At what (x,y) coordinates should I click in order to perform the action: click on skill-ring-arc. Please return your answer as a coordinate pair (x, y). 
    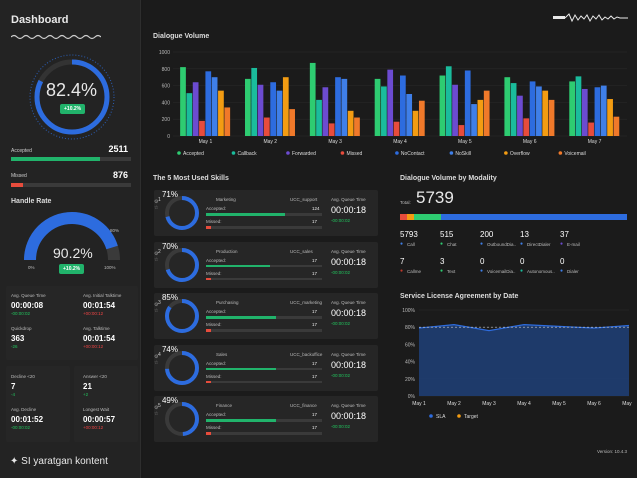
    Looking at the image, I should click on (182, 316).